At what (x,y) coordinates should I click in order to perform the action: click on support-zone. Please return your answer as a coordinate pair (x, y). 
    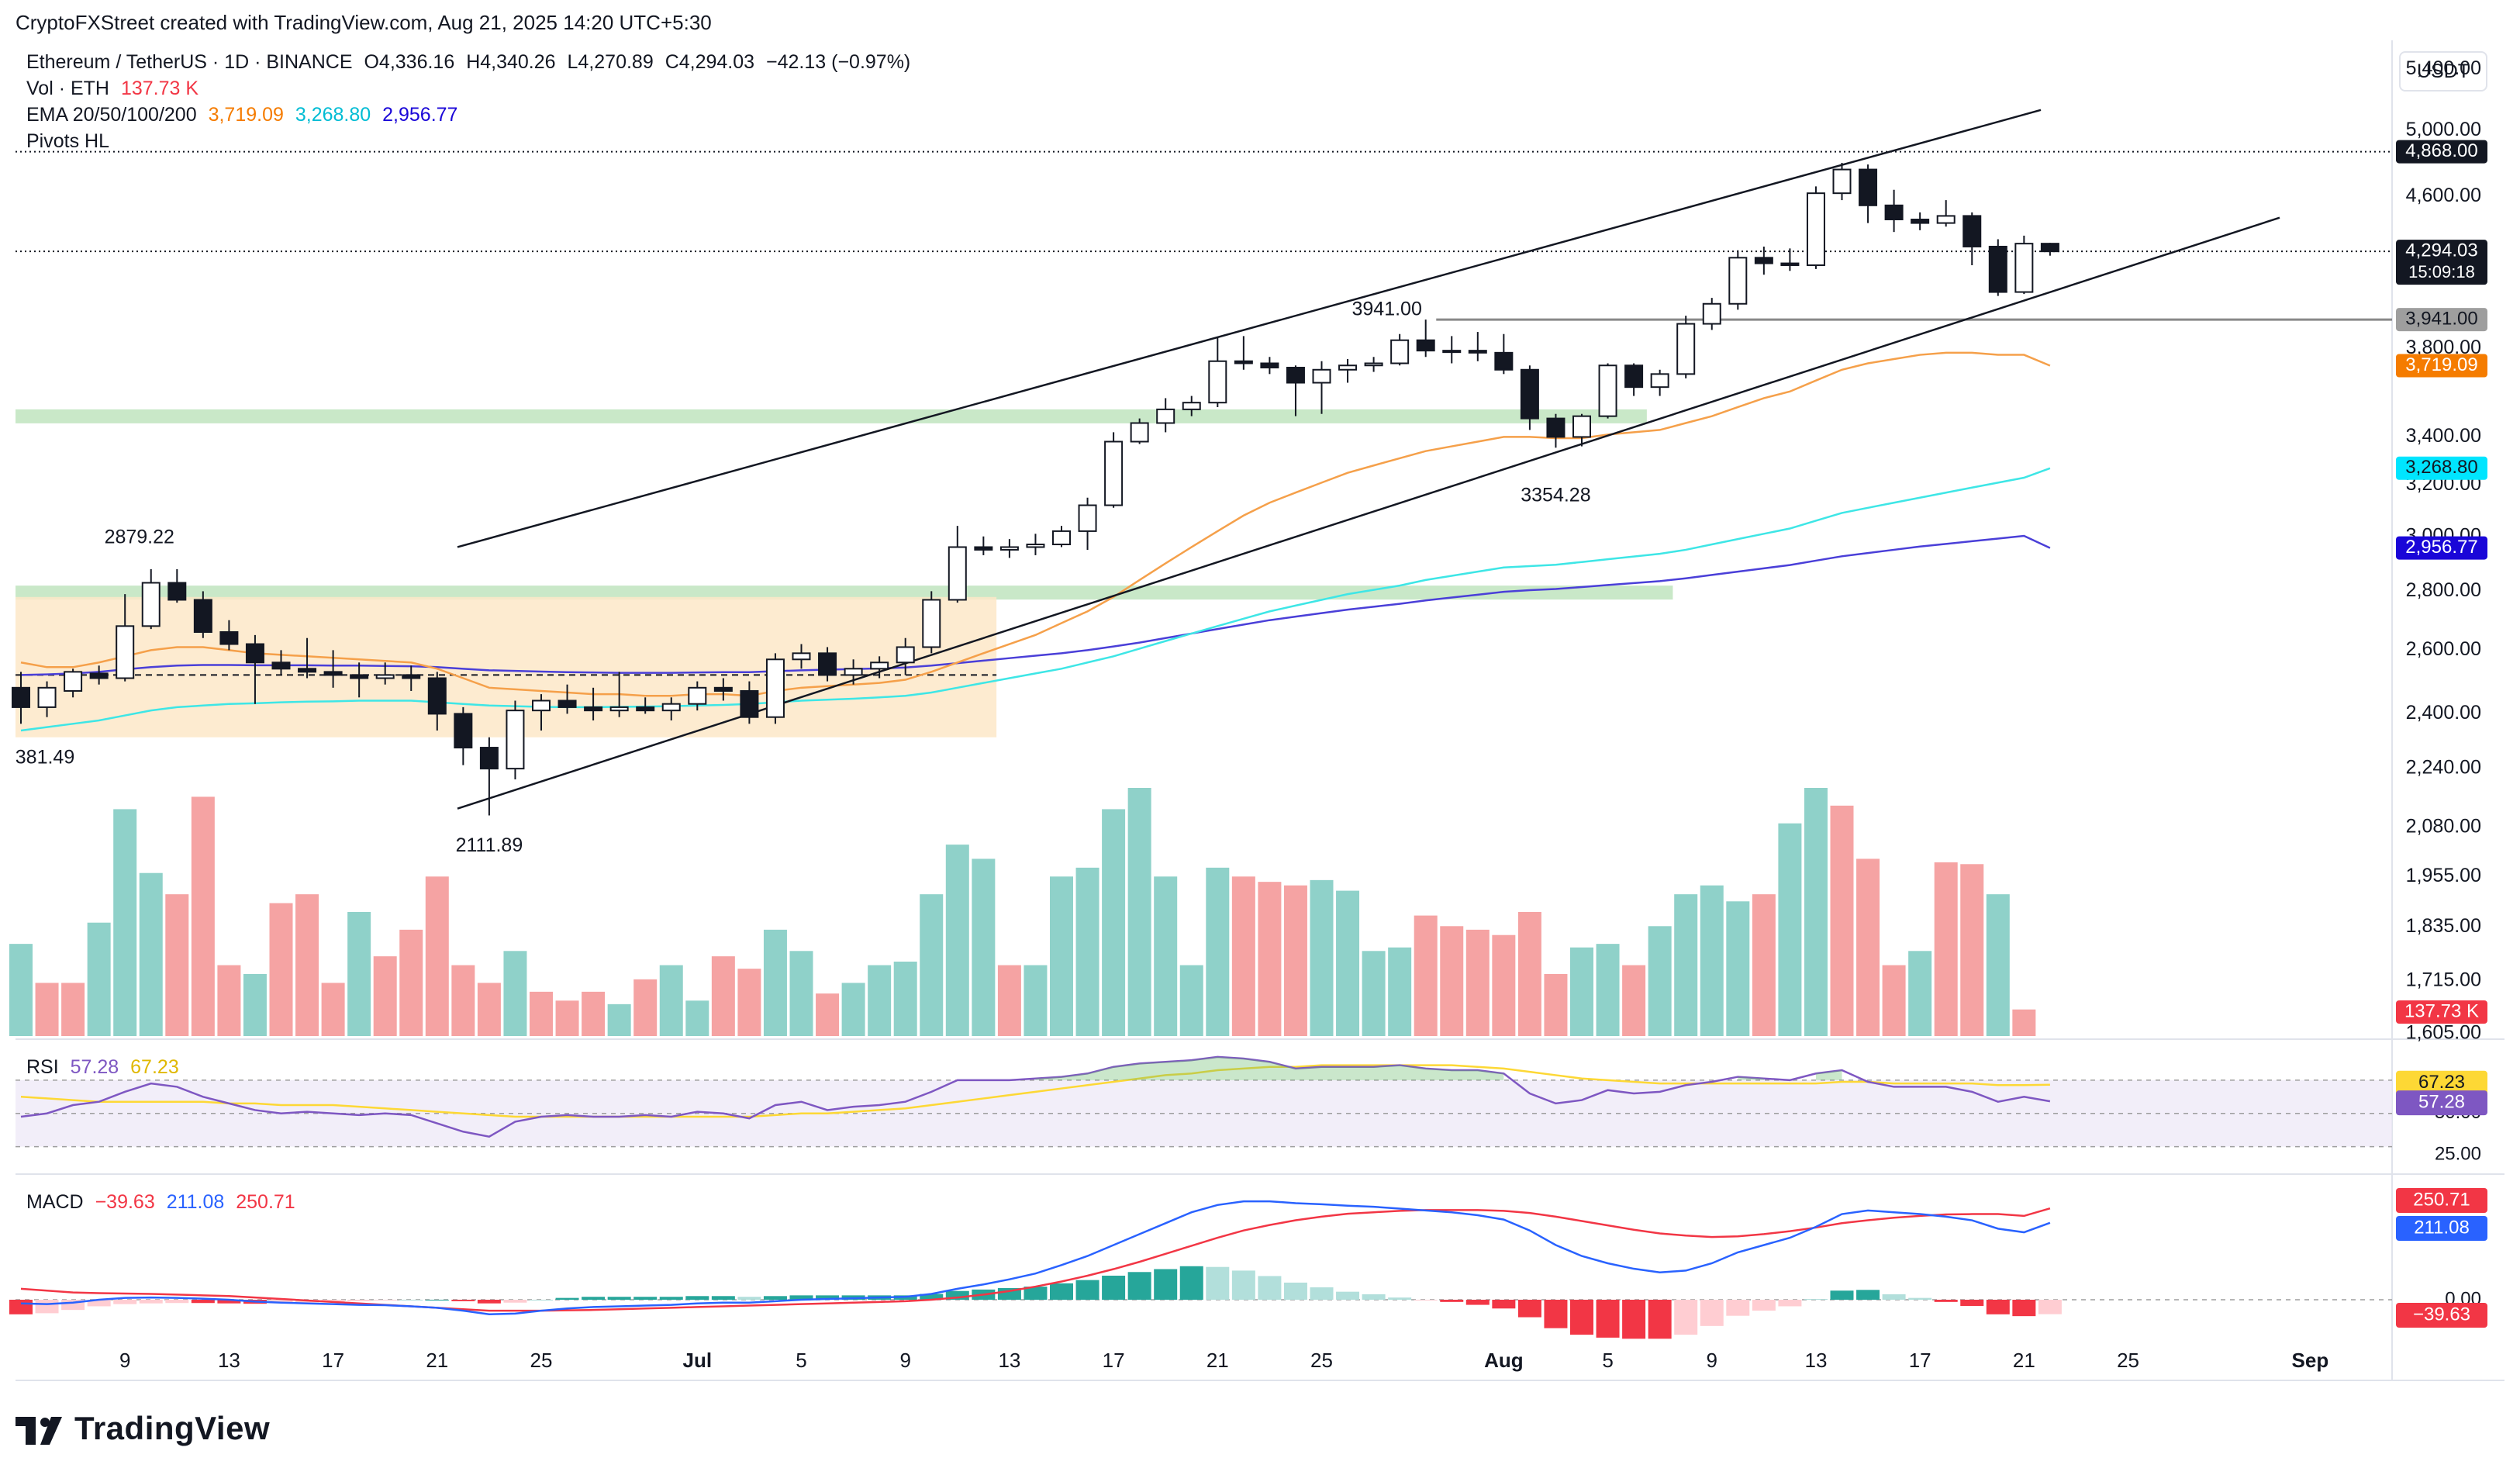
    Looking at the image, I should click on (831, 416).